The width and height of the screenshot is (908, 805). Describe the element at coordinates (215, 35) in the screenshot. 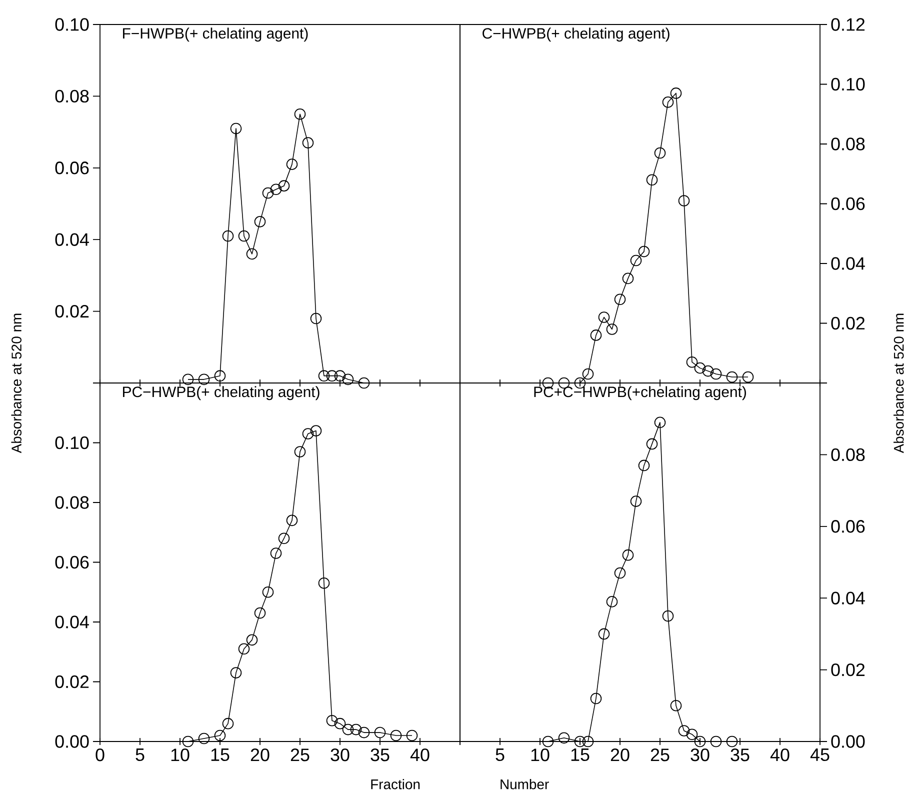

I see `chart-title: F−HWPB(+ chelating agent)` at that location.